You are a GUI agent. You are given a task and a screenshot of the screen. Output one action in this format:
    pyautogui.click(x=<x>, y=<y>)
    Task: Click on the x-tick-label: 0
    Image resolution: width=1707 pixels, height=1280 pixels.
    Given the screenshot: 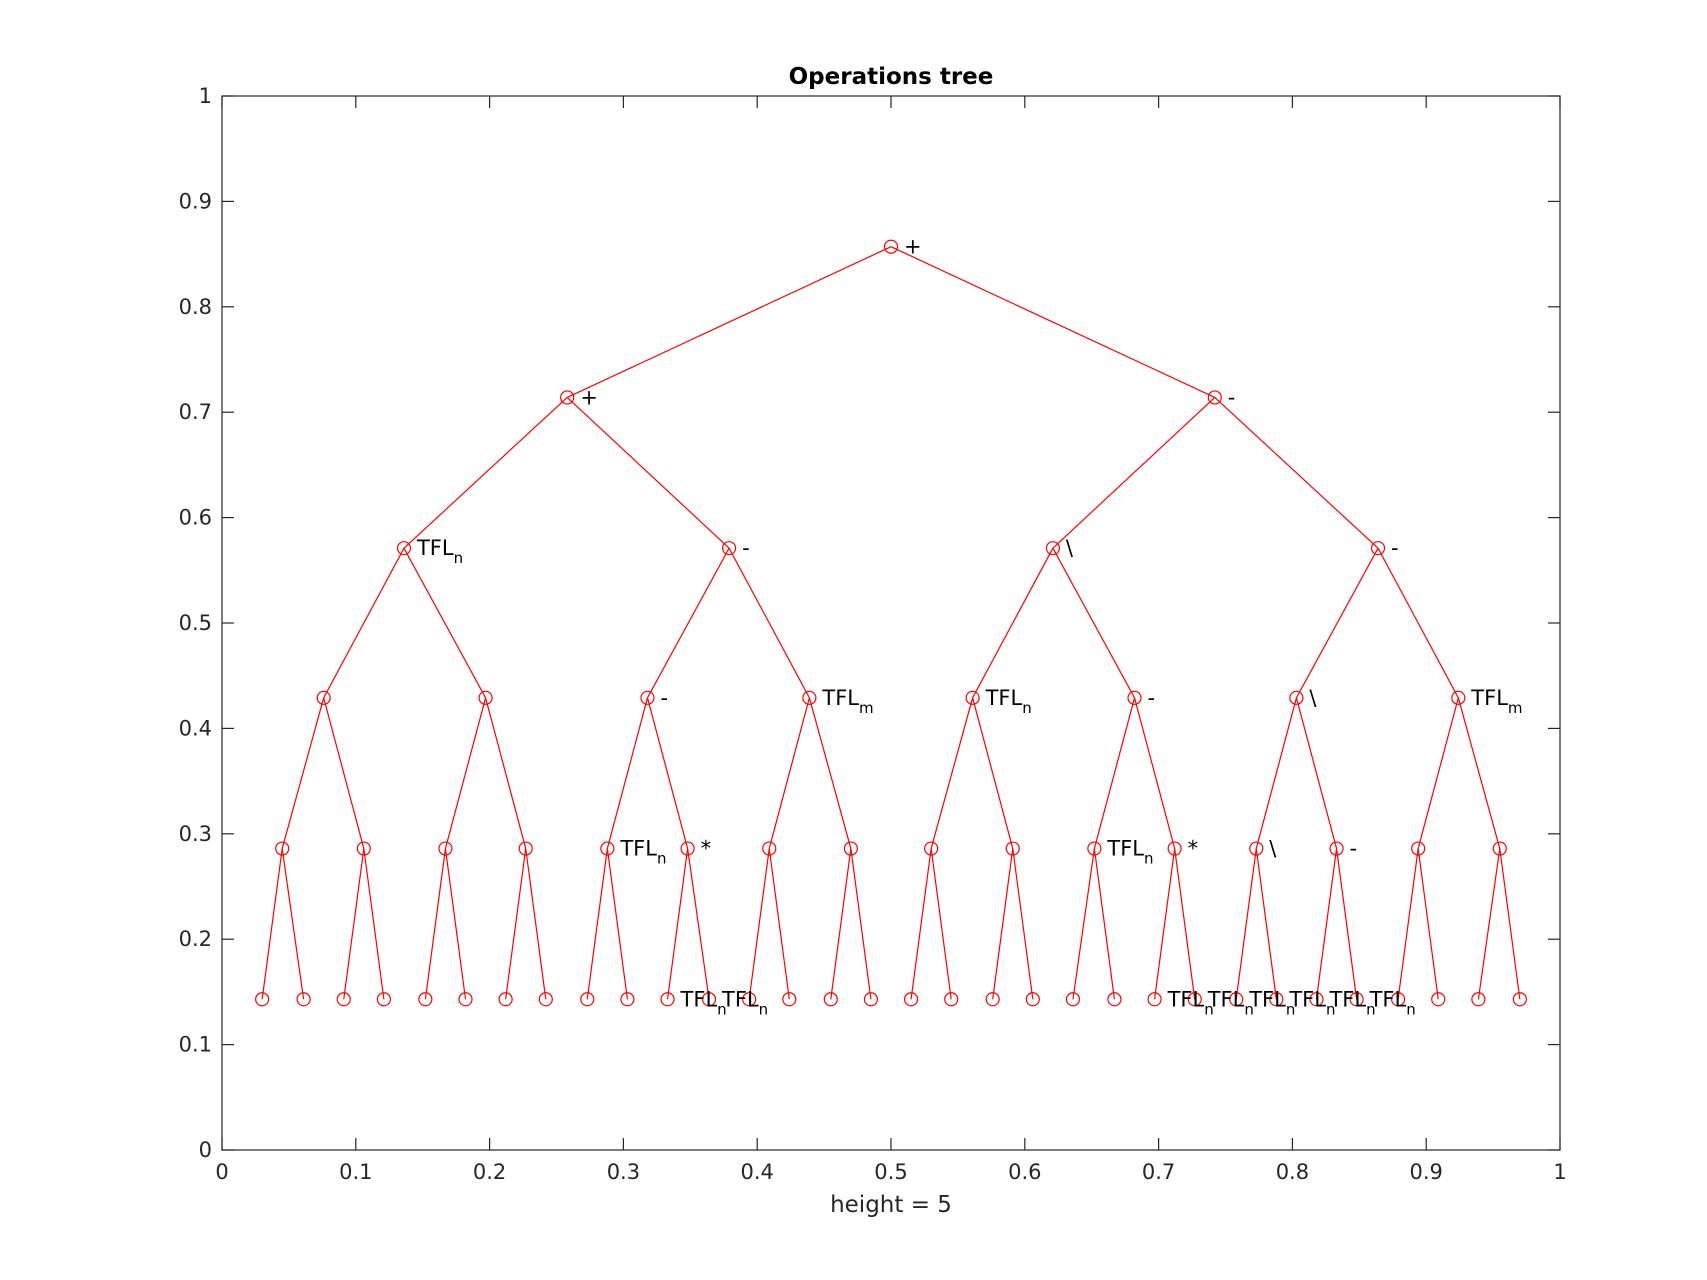 What is the action you would take?
    pyautogui.click(x=221, y=1172)
    